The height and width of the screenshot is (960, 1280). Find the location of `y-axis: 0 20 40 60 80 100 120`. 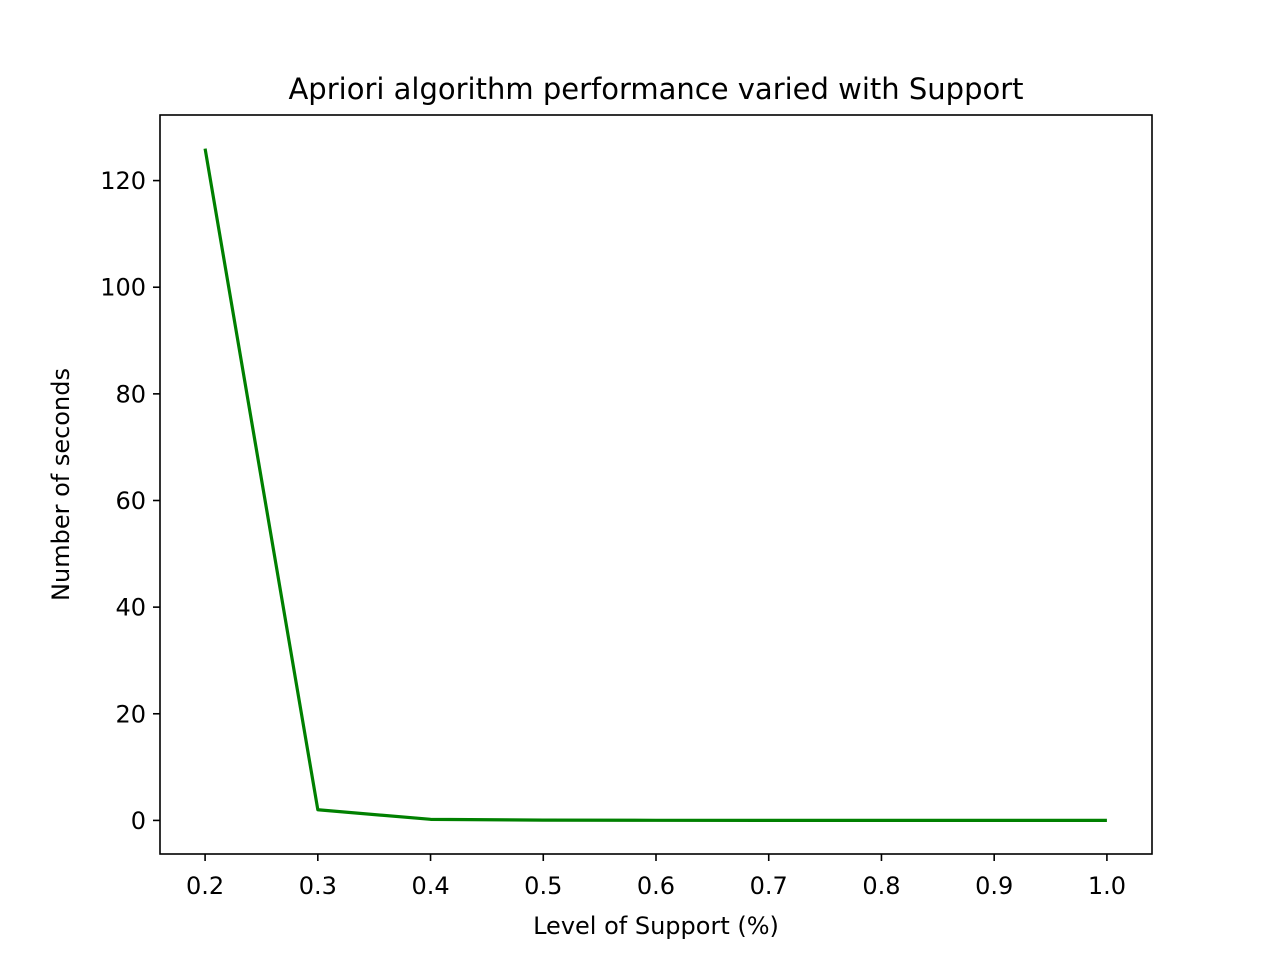

y-axis: 0 20 40 60 80 100 120 is located at coordinates (130, 501).